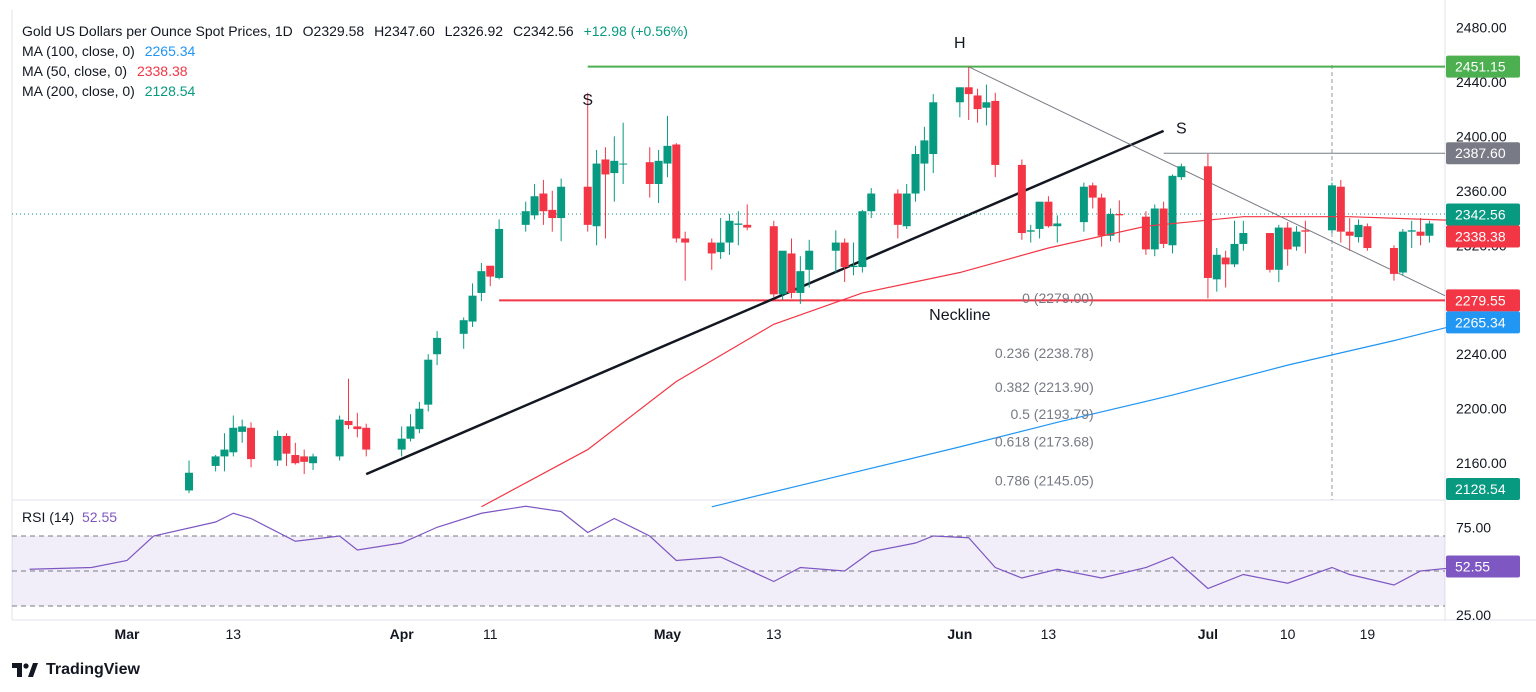 The image size is (1536, 692). I want to click on pattern-label: H, so click(960, 43).